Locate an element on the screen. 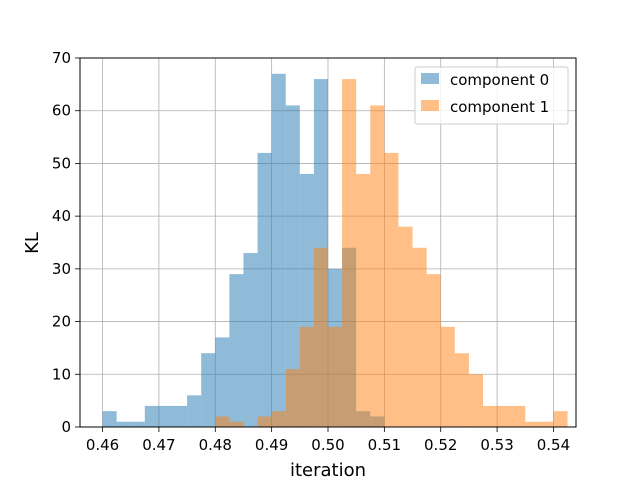 The height and width of the screenshot is (480, 640). y-axis-label: KL is located at coordinates (32, 243).